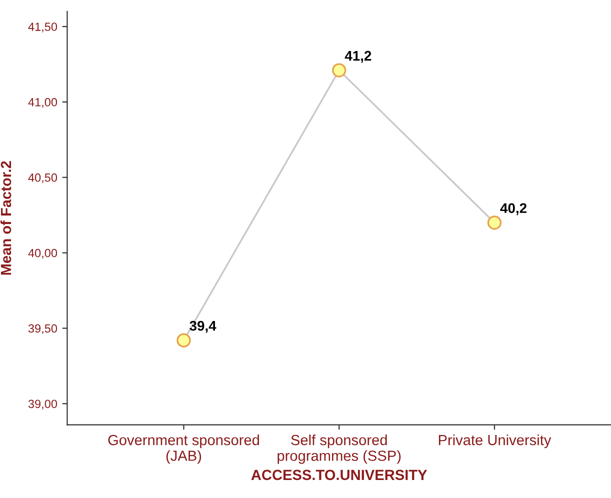  What do you see at coordinates (43, 329) in the screenshot?
I see `y-tick-label: 39,50` at bounding box center [43, 329].